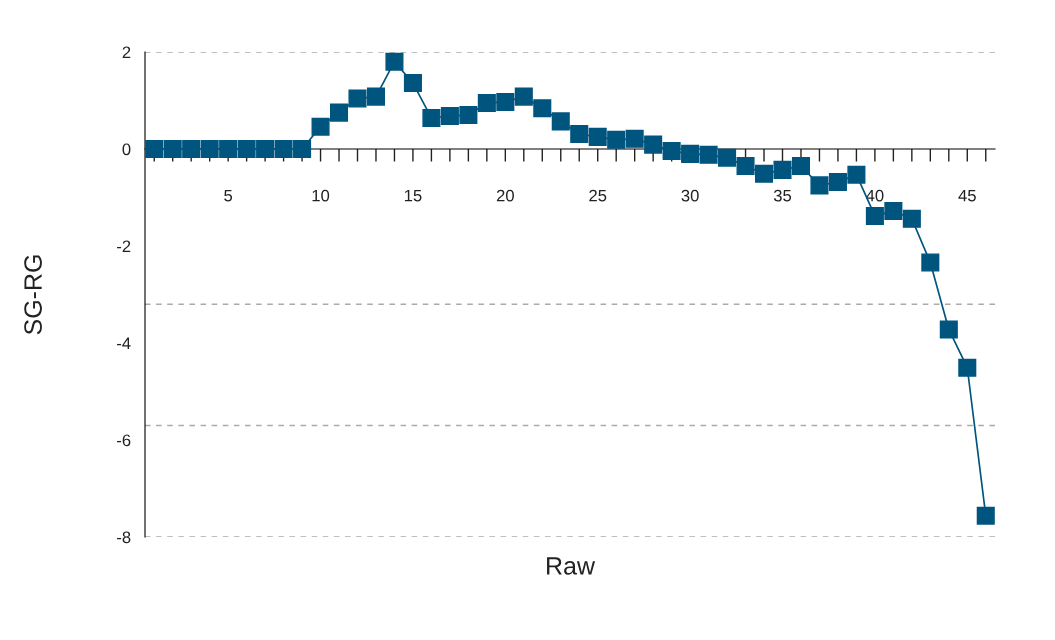 Image resolution: width=1055 pixels, height=640 pixels. What do you see at coordinates (126, 52) in the screenshot?
I see `y-tick-label: 2` at bounding box center [126, 52].